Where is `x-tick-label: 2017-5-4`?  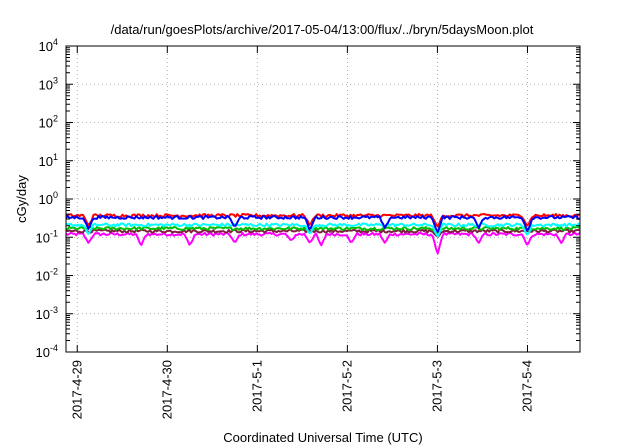
x-tick-label: 2017-5-4 is located at coordinates (526, 386).